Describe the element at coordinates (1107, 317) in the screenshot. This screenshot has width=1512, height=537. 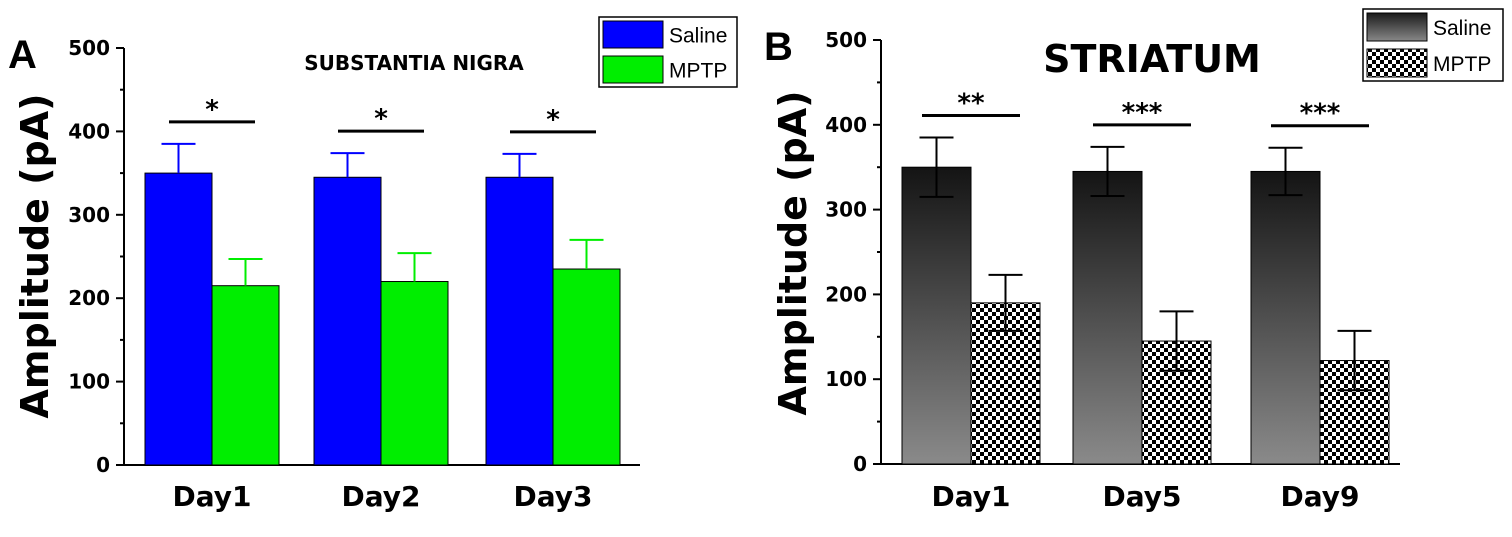
I see `bar-saline-day5` at that location.